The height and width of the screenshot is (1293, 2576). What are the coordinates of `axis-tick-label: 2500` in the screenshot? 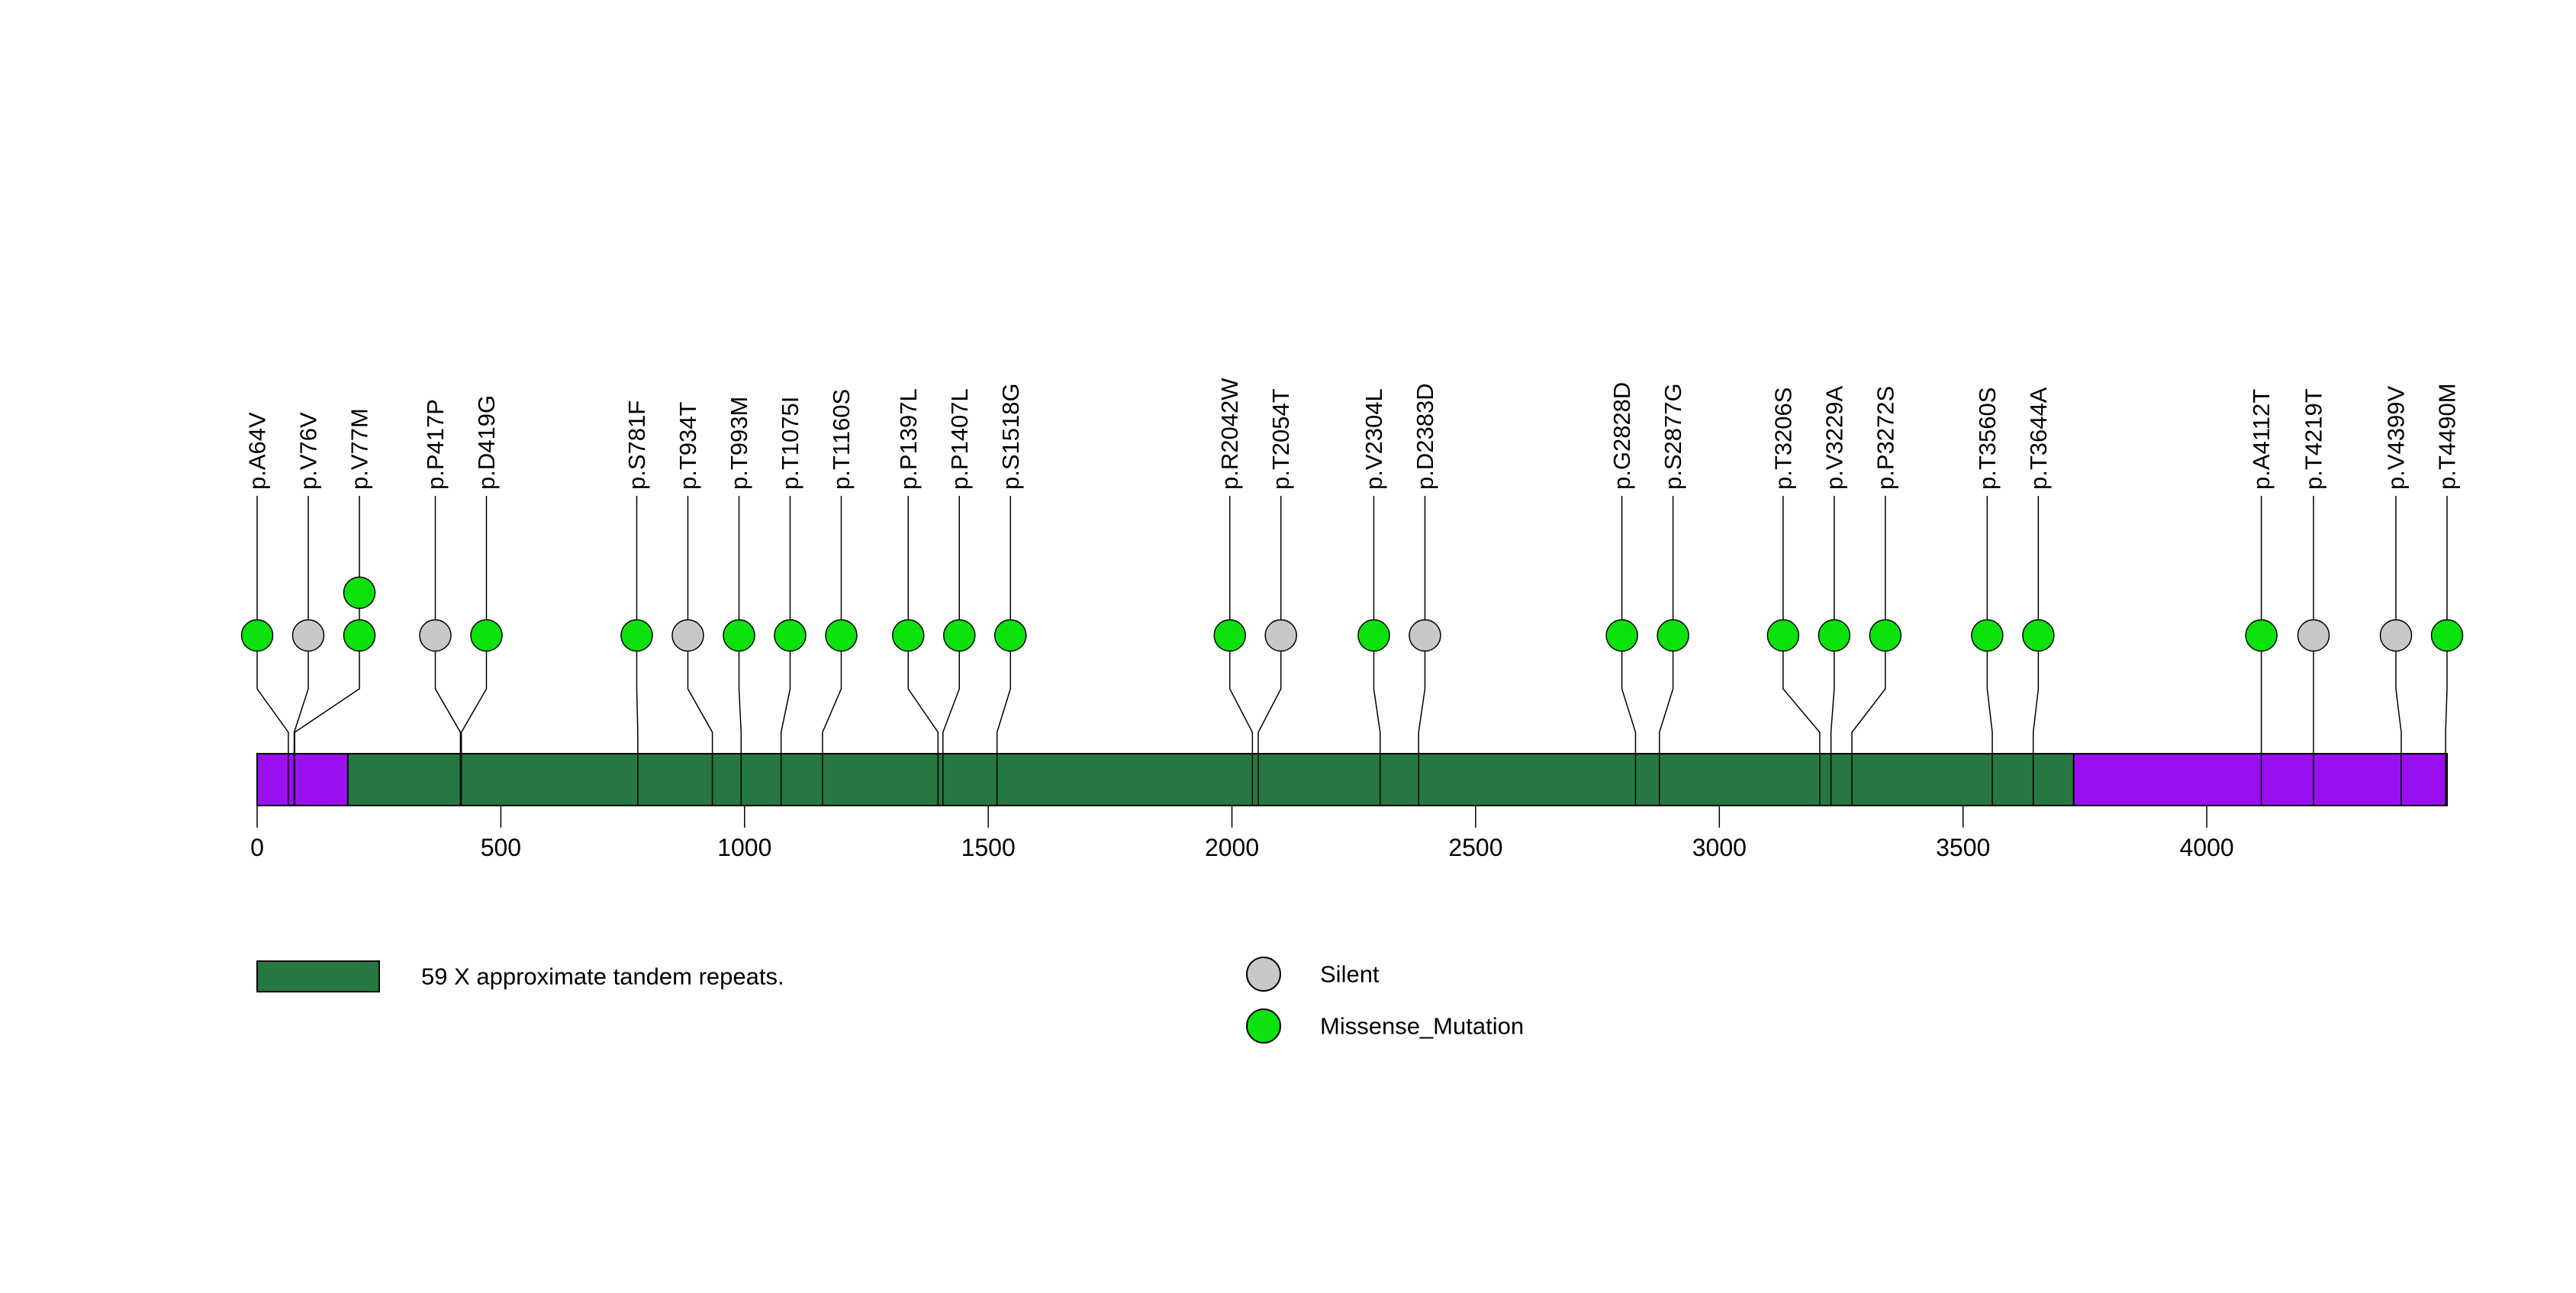 It's located at (1475, 847).